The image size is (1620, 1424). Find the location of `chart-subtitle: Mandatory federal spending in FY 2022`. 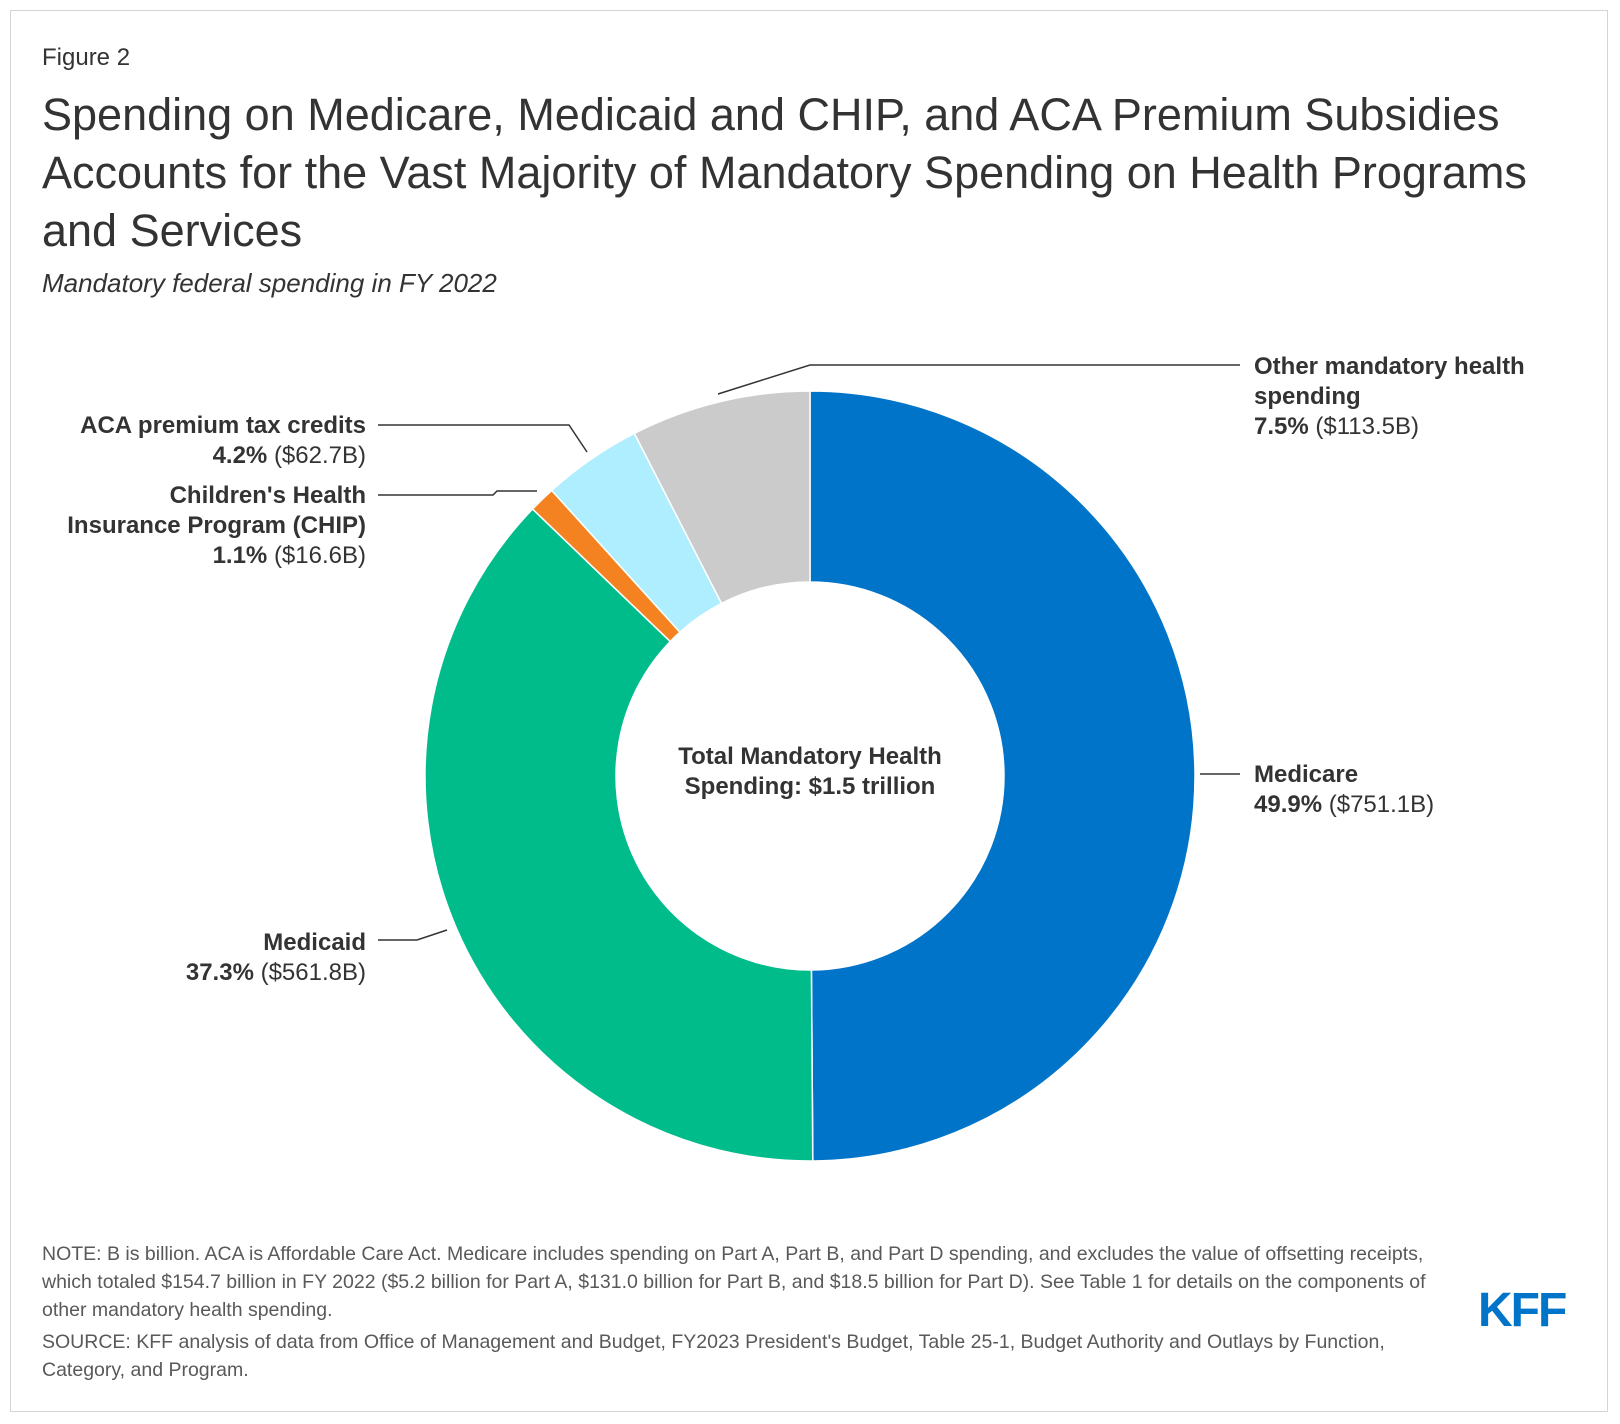

chart-subtitle: Mandatory federal spending in FY 2022 is located at coordinates (269, 283).